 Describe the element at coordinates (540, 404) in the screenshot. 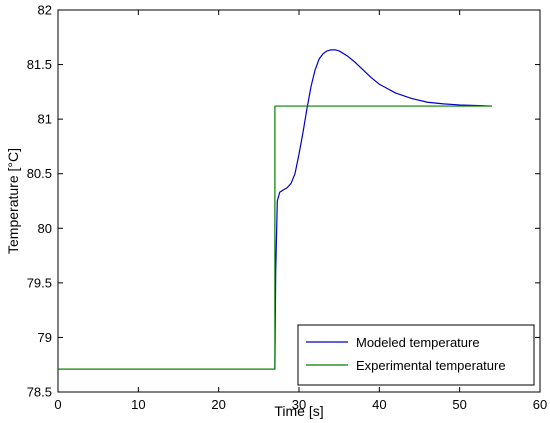

I see `x-tick-label: 60` at that location.